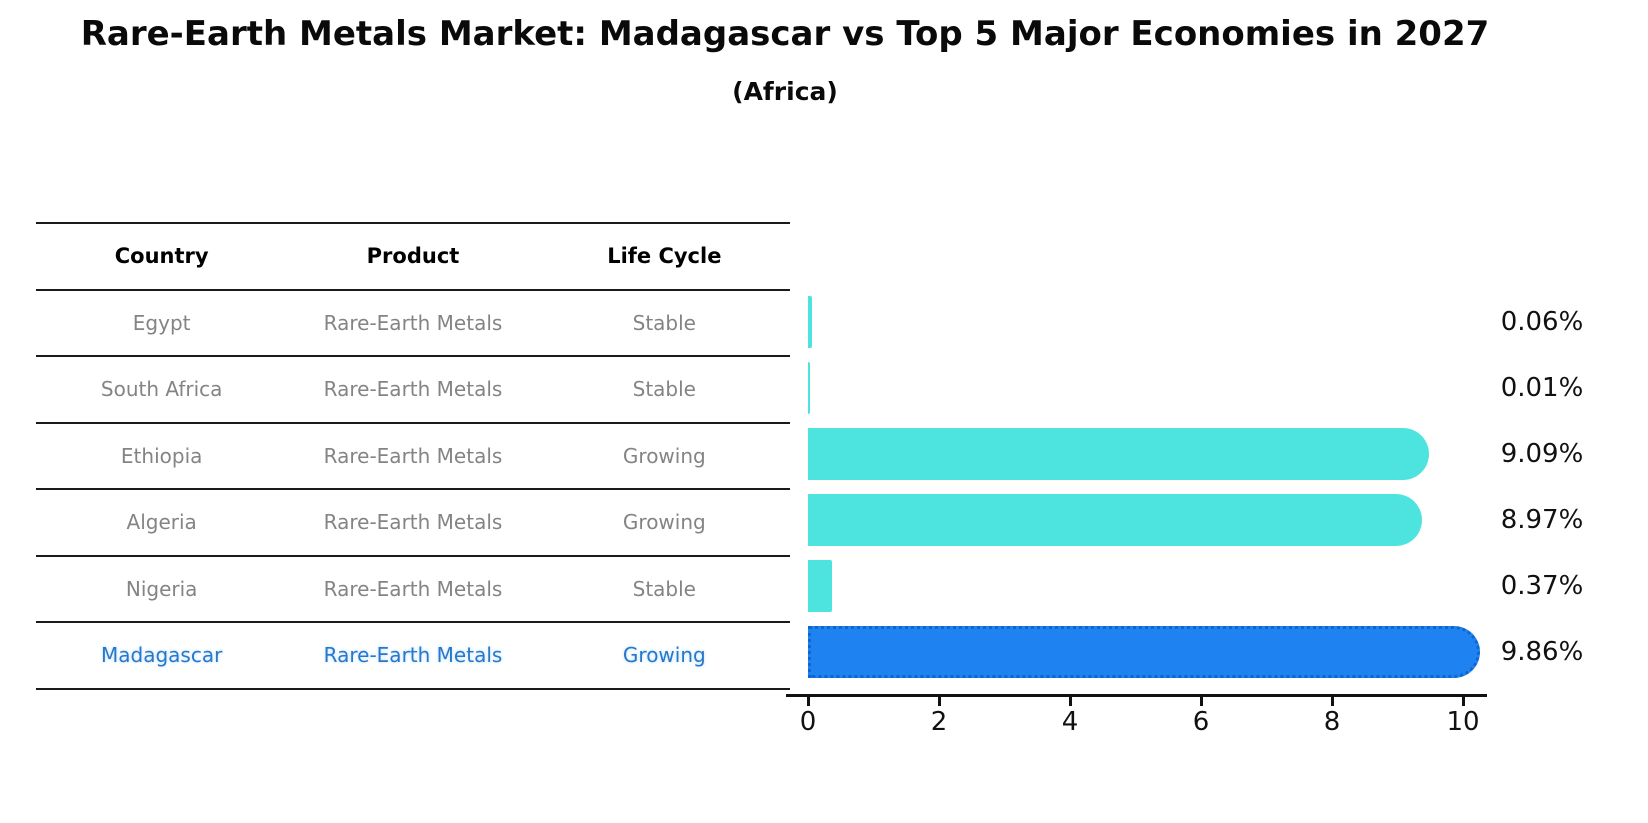 The height and width of the screenshot is (823, 1648). I want to click on column-header-product: Product, so click(413, 256).